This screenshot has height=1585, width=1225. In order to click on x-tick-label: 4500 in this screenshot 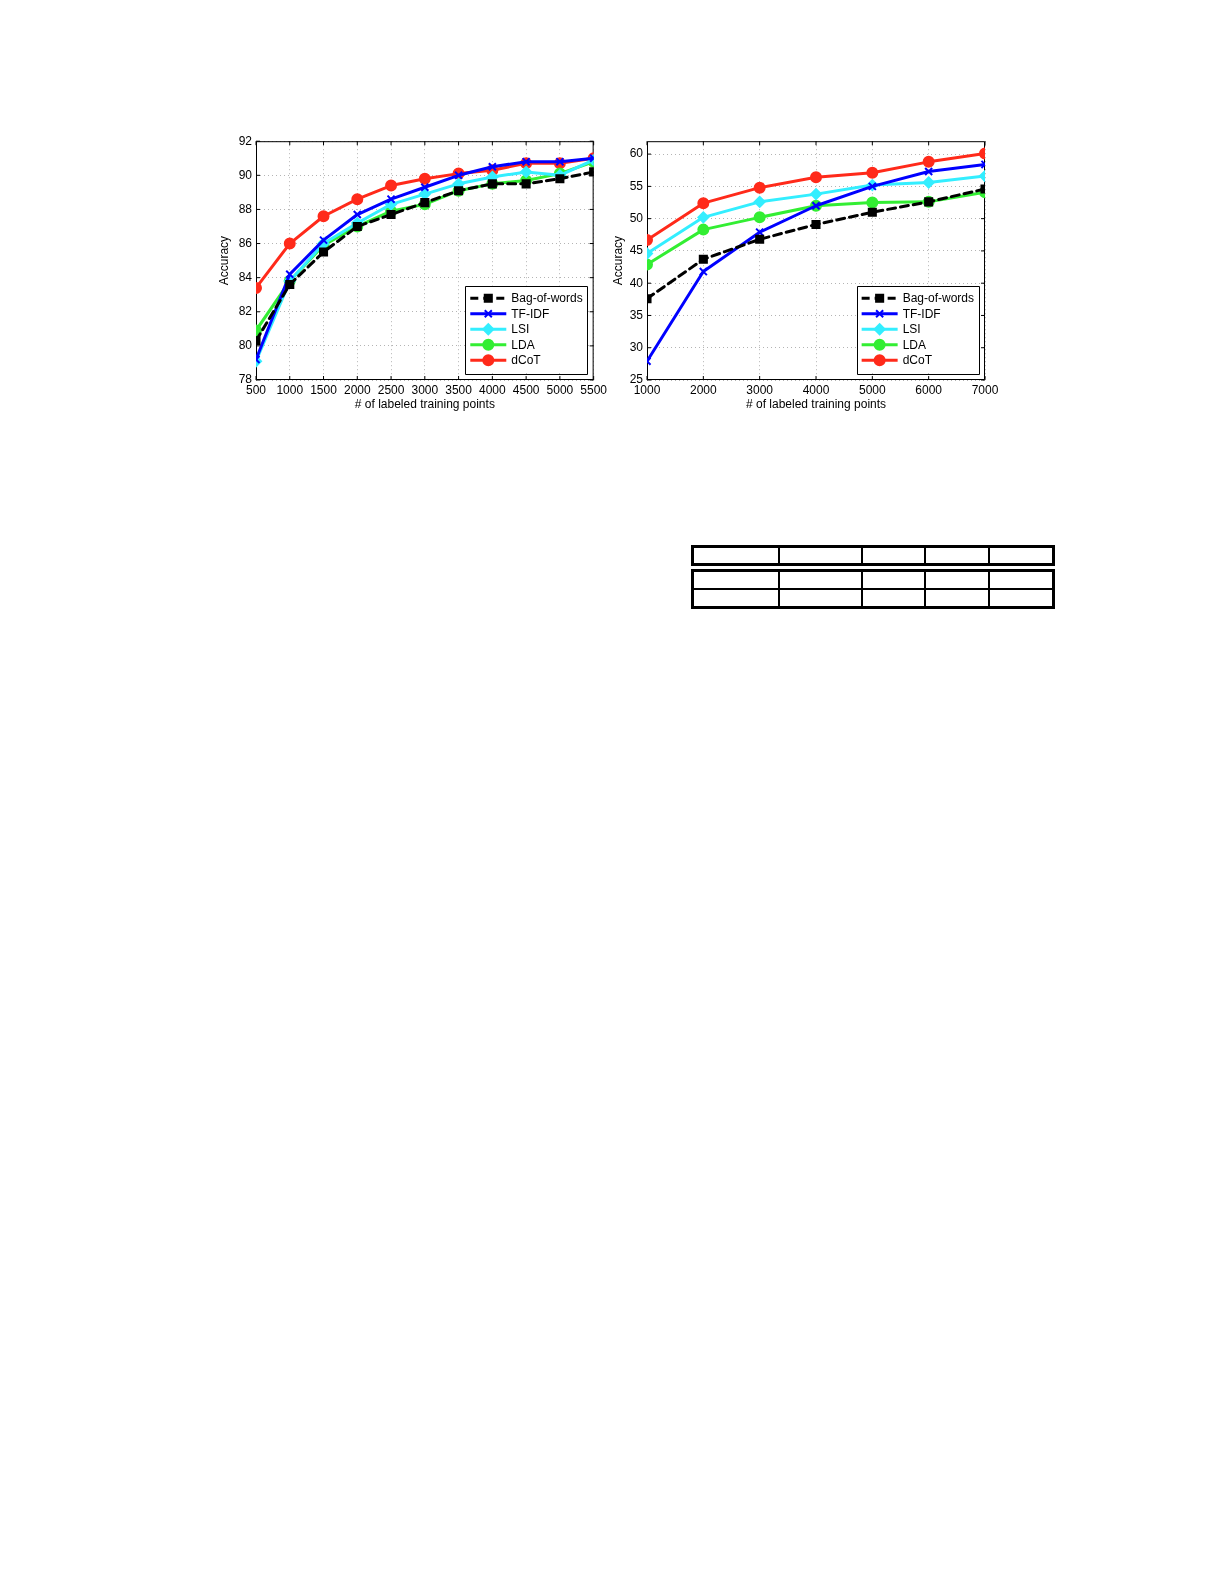, I will do `click(526, 389)`.